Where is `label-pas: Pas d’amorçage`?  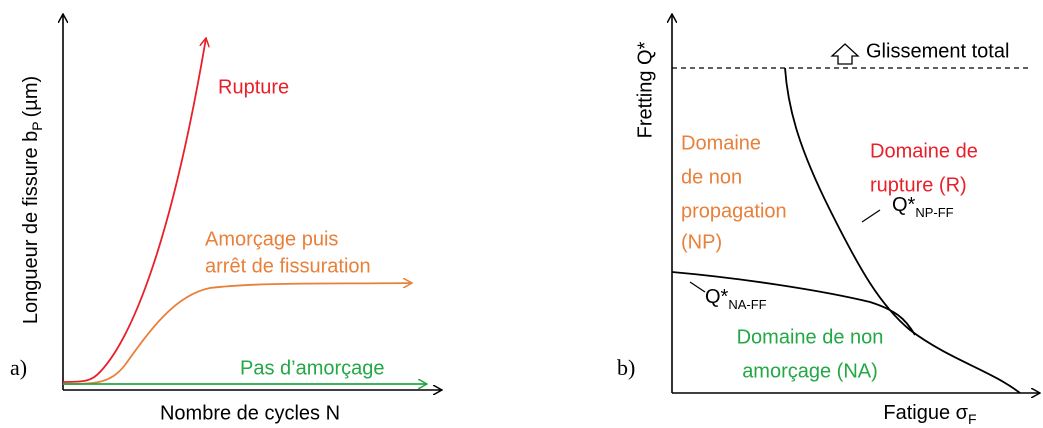 label-pas: Pas d’amorçage is located at coordinates (312, 368).